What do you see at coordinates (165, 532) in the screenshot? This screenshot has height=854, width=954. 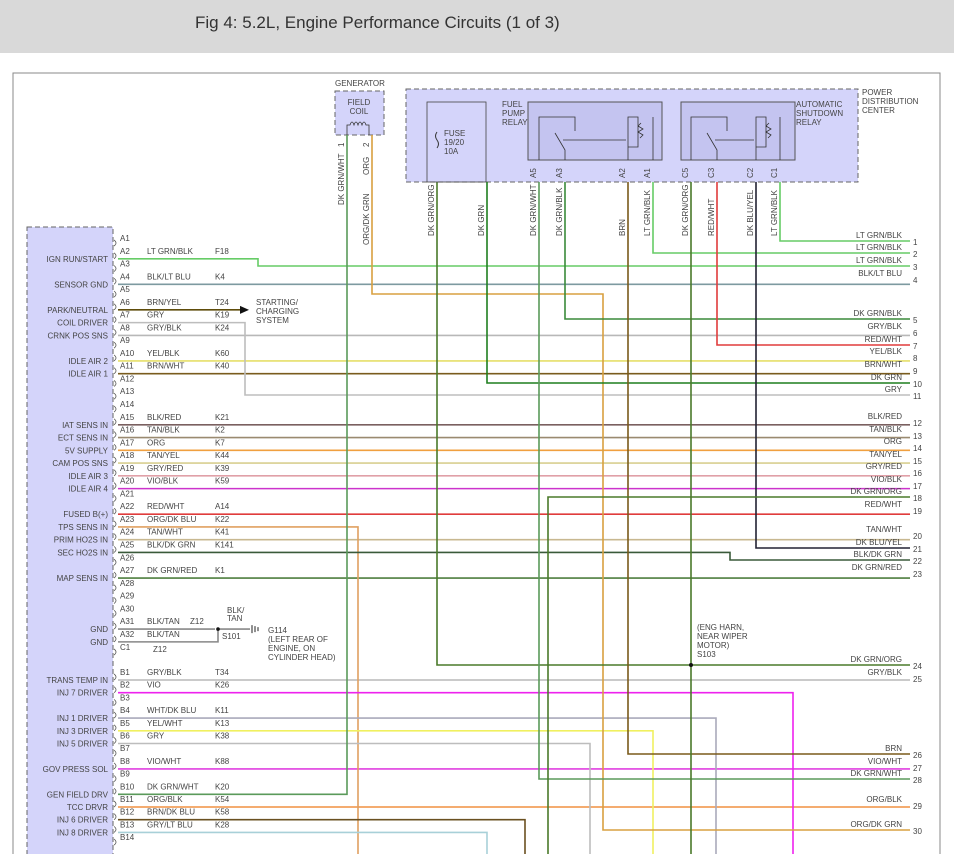 I see `pin-wire-color: TAN/WHT` at bounding box center [165, 532].